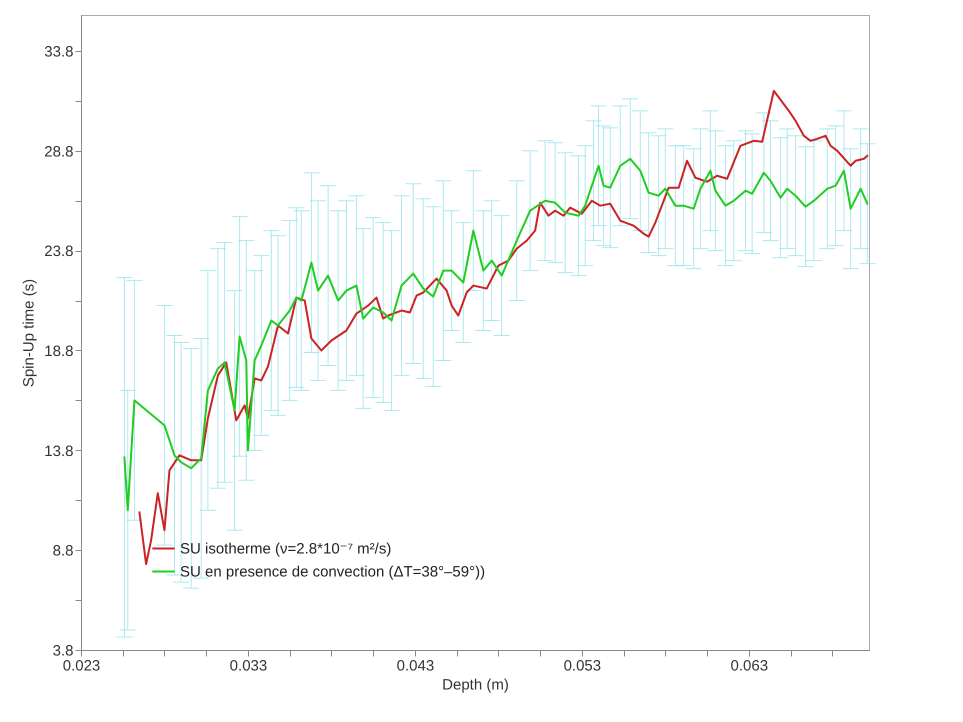  Describe the element at coordinates (749, 666) in the screenshot. I see `x-tick-label: 0.063` at that location.